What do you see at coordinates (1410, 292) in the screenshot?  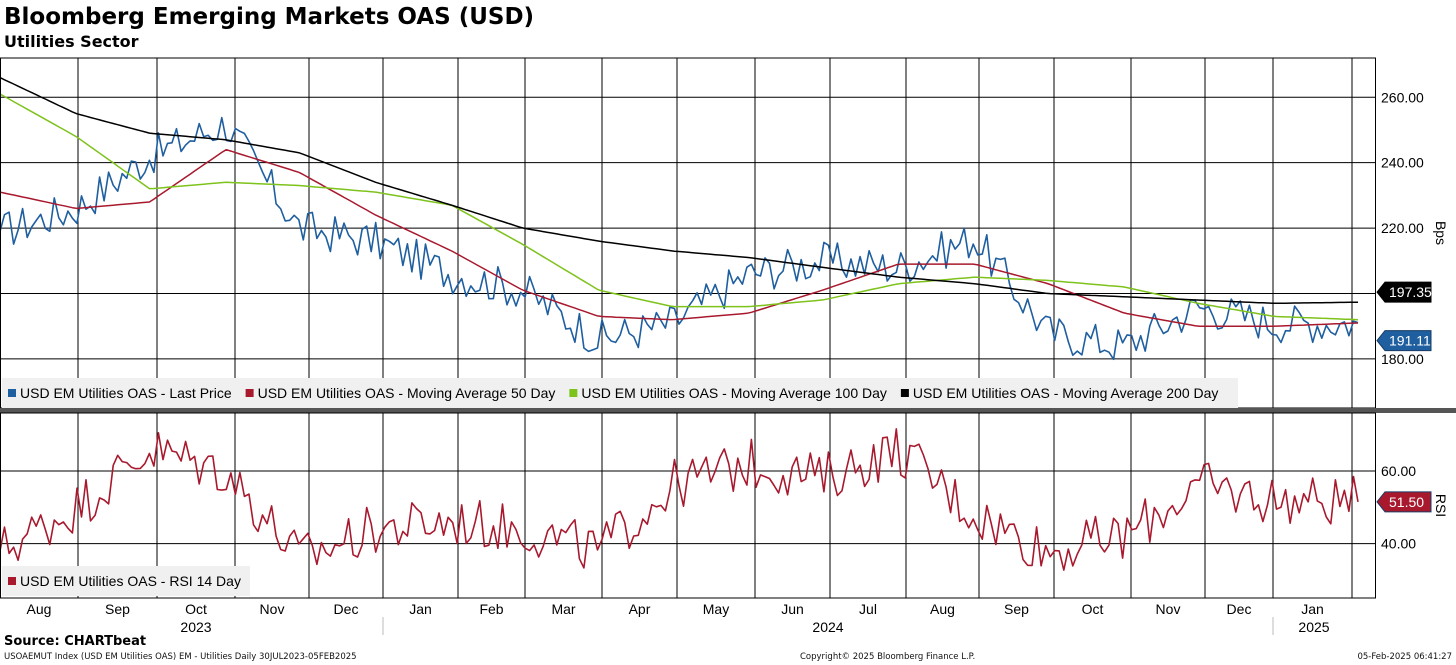 I see `tag-label: 197.35` at bounding box center [1410, 292].